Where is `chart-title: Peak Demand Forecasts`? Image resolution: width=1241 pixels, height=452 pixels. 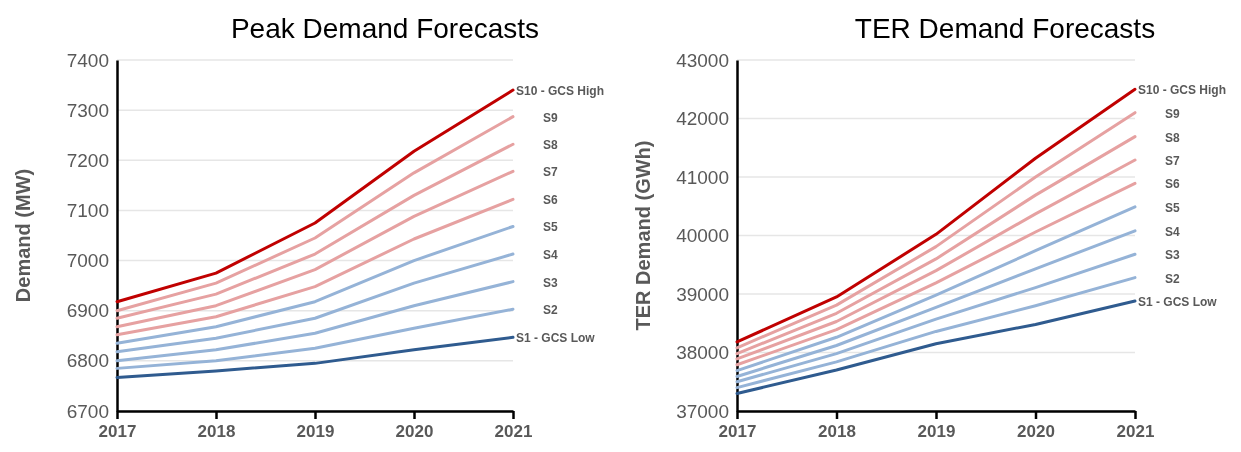
chart-title: Peak Demand Forecasts is located at coordinates (385, 28).